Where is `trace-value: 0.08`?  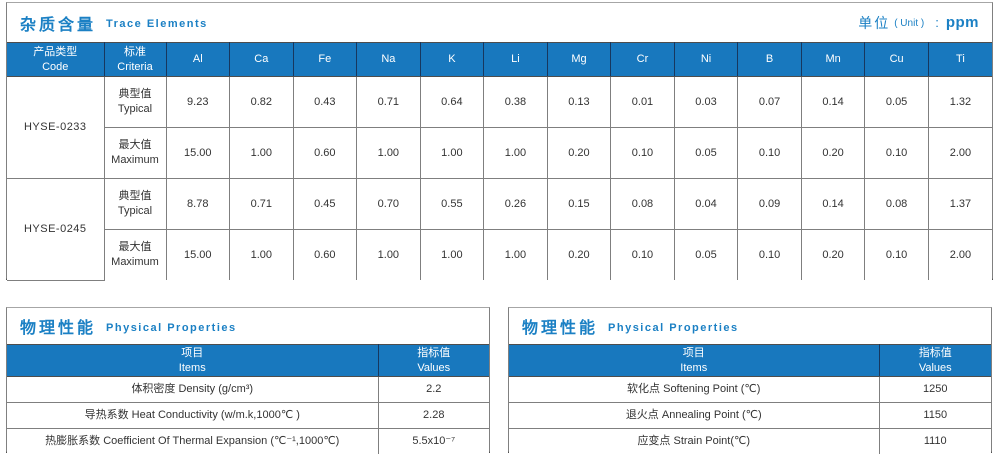 trace-value: 0.08 is located at coordinates (896, 204).